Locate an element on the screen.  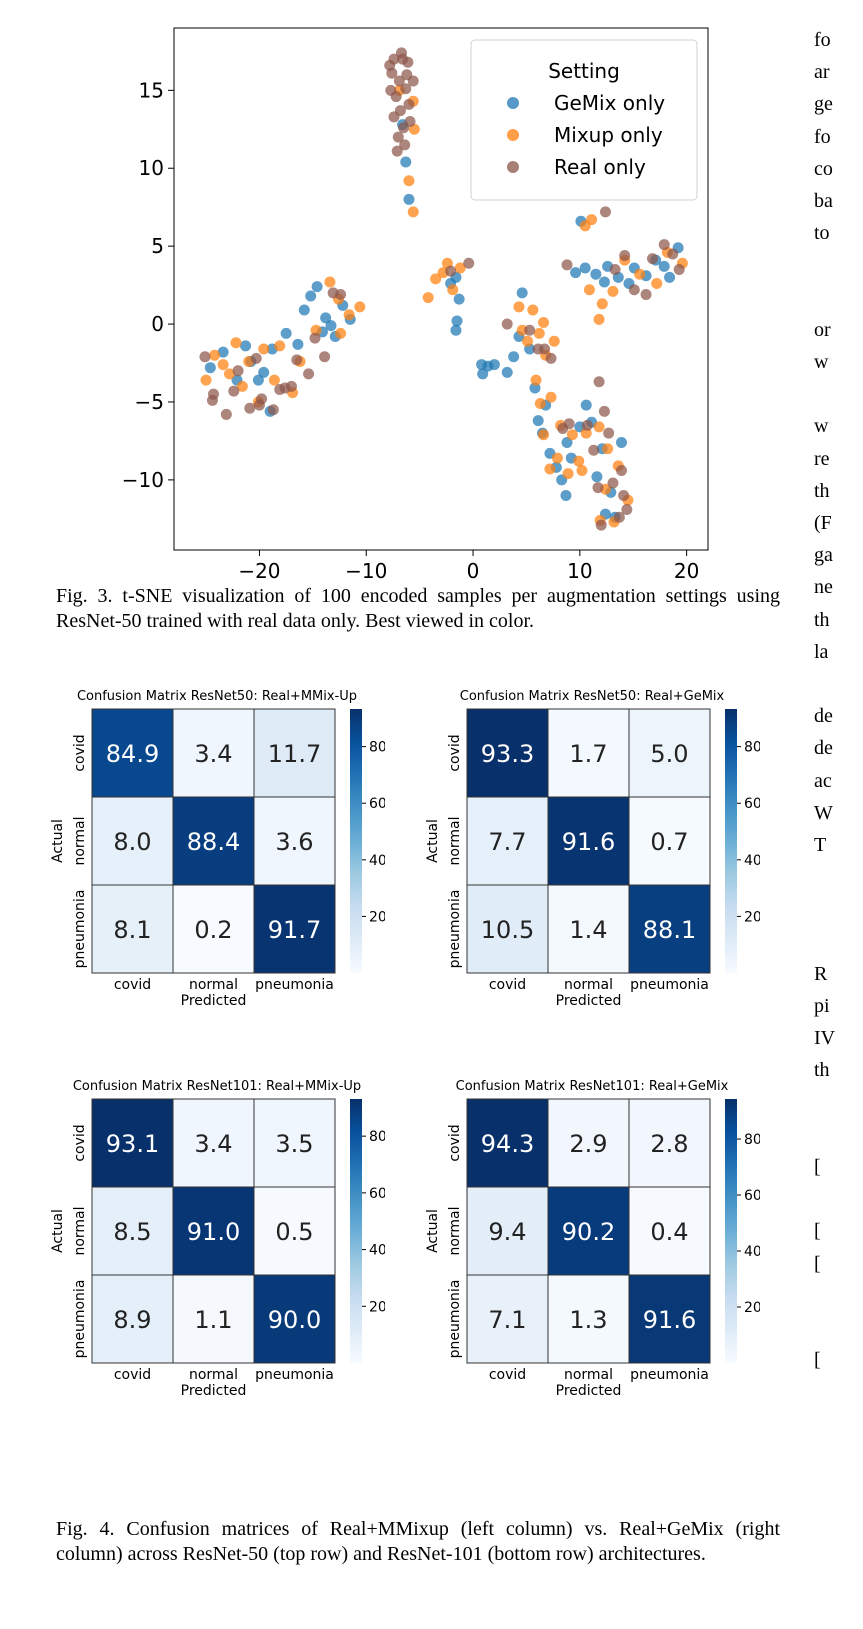
body-text-fragment: re is located at coordinates (822, 458).